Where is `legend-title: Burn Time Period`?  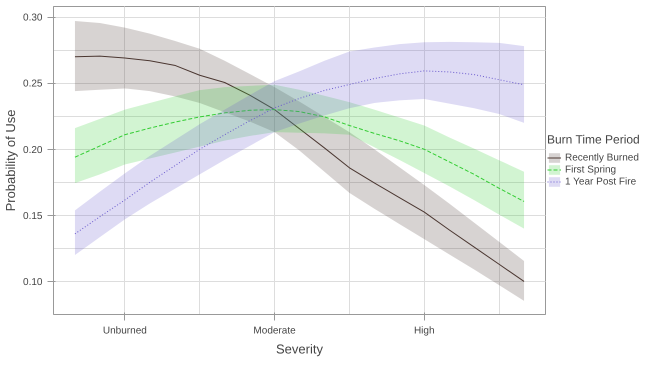
legend-title: Burn Time Period is located at coordinates (593, 139).